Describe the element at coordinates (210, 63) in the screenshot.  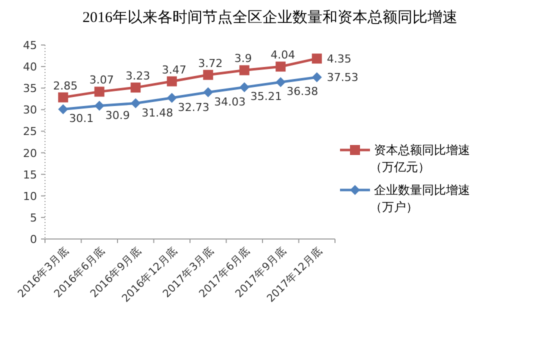
I see `data-label: 3.72` at that location.